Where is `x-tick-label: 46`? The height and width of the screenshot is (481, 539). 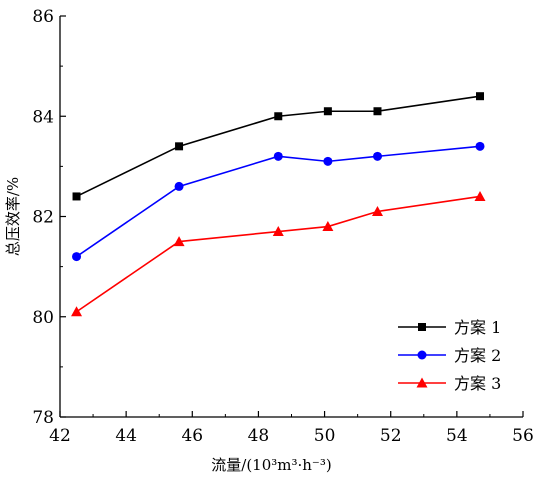 x-tick-label: 46 is located at coordinates (192, 436).